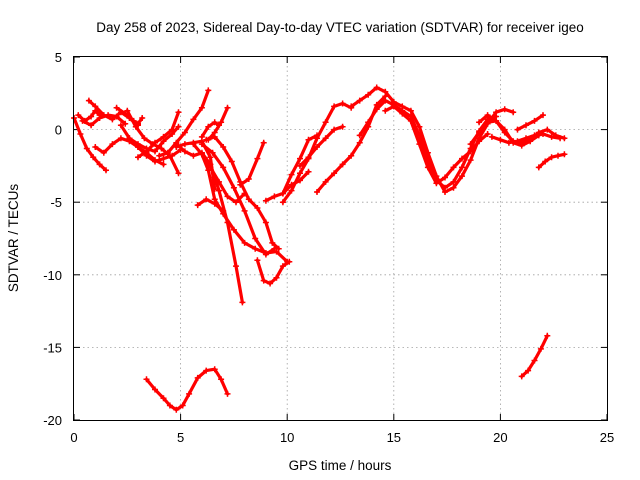  I want to click on x-tick-label: 20, so click(500, 437).